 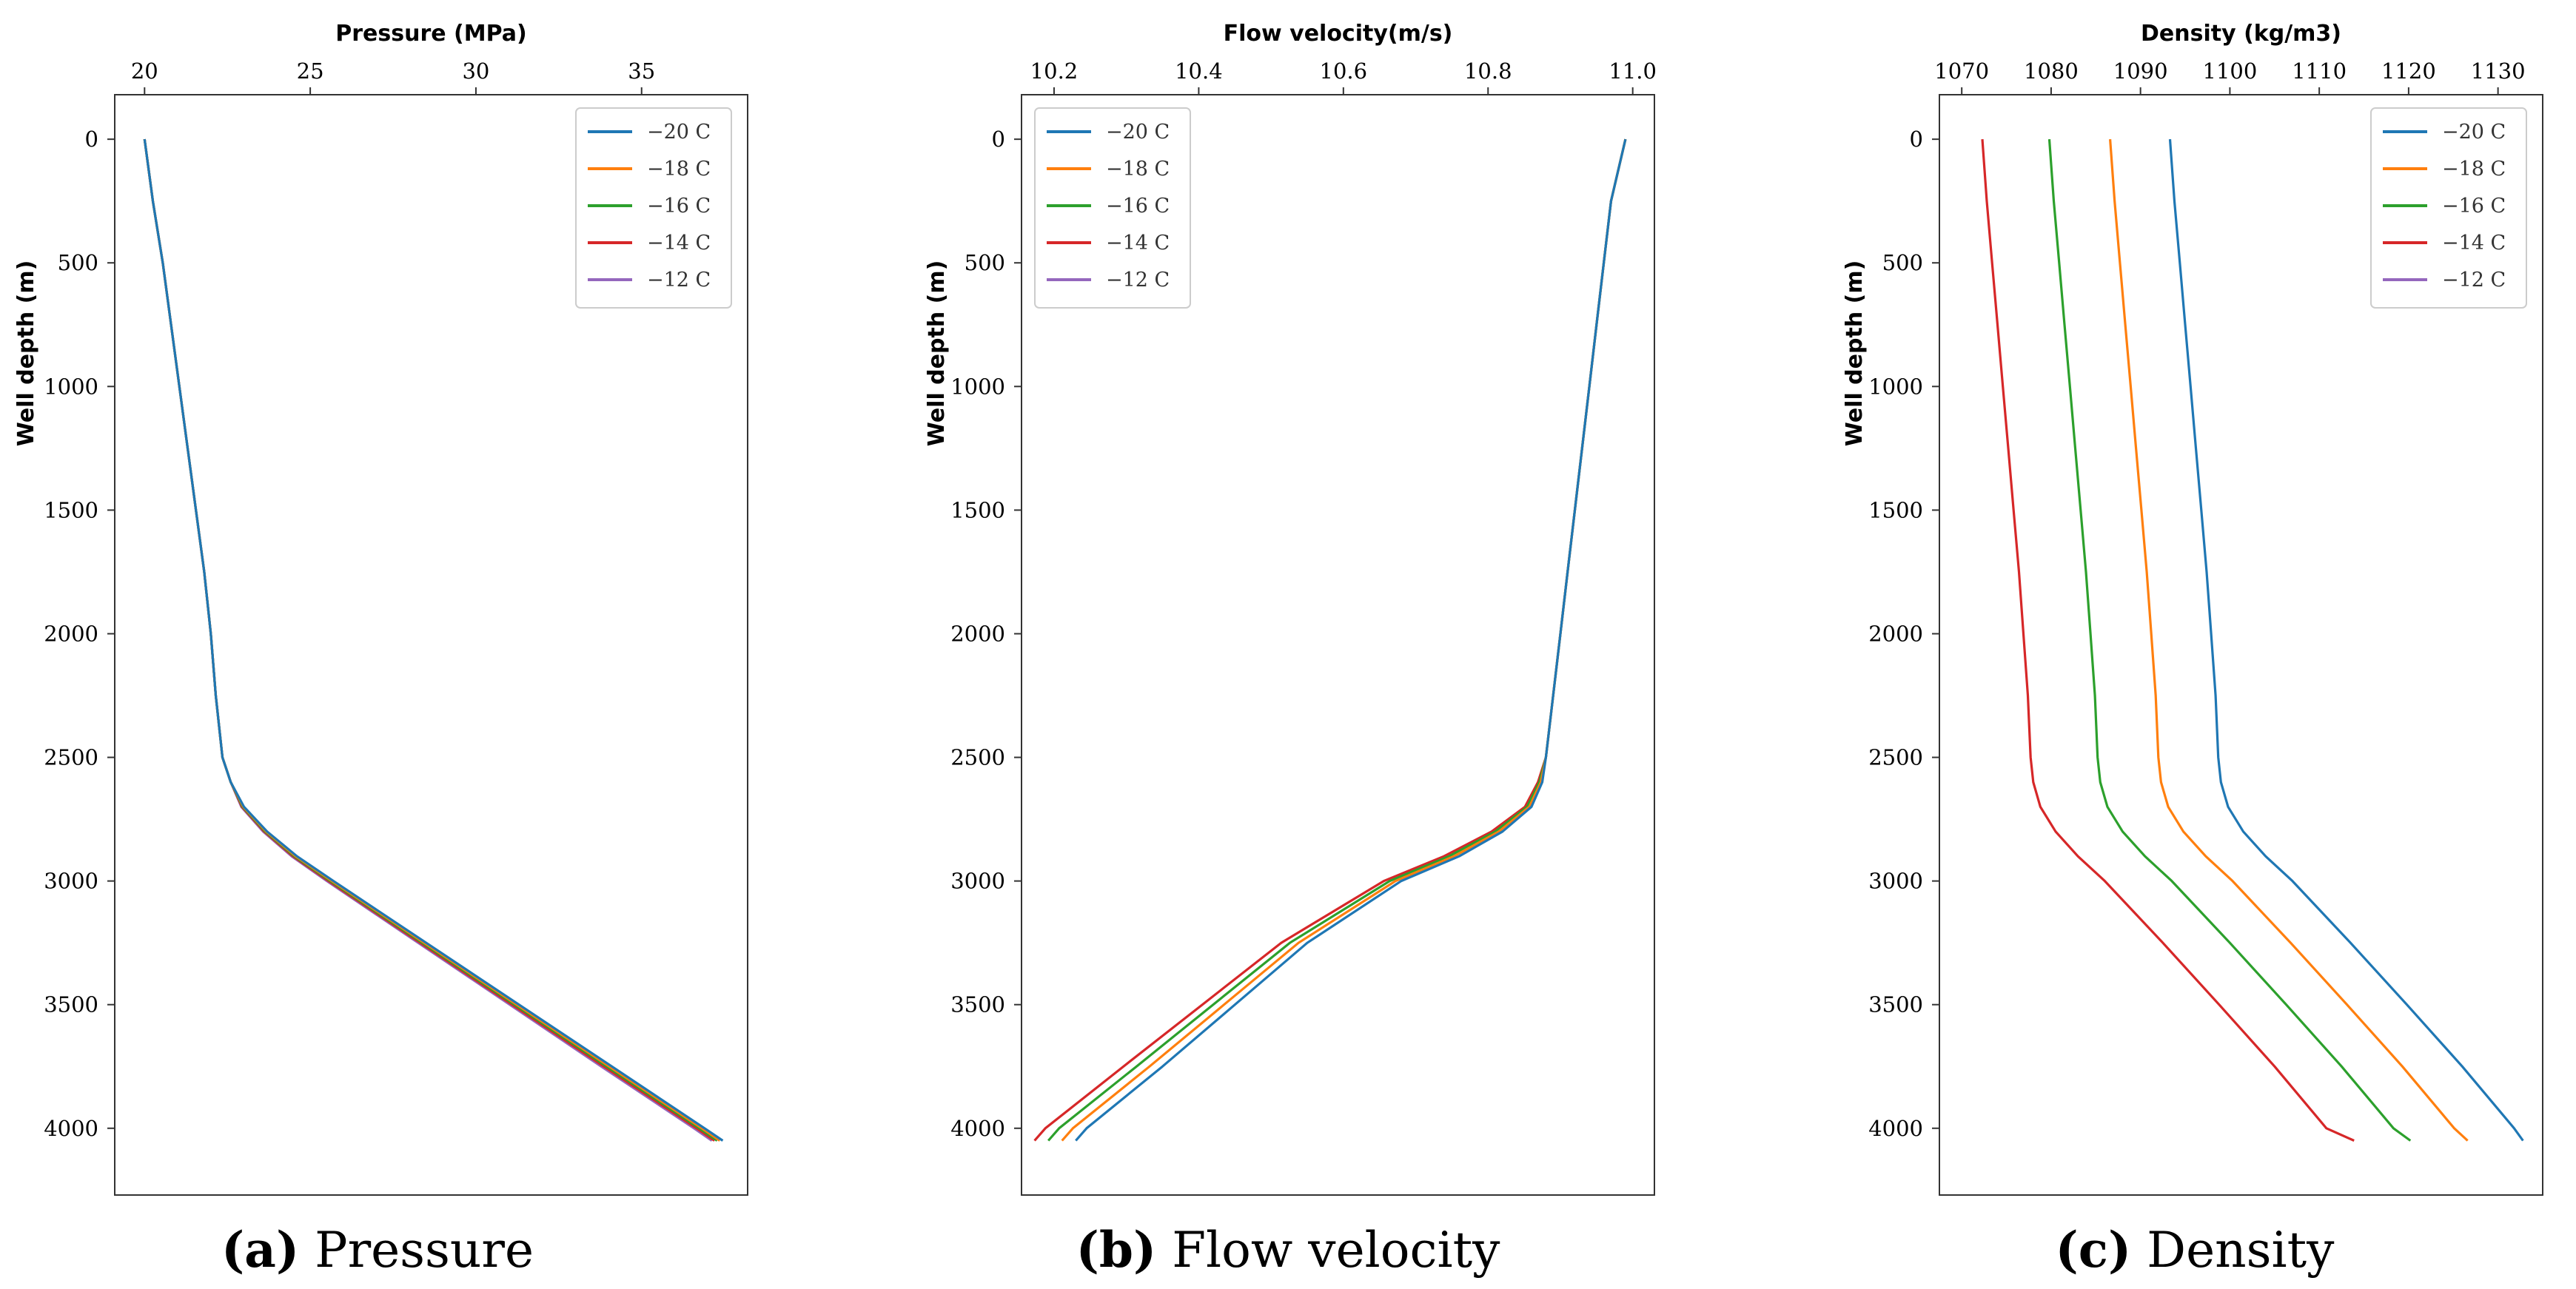 What do you see at coordinates (1633, 71) in the screenshot?
I see `x-tick-label: 11.0` at bounding box center [1633, 71].